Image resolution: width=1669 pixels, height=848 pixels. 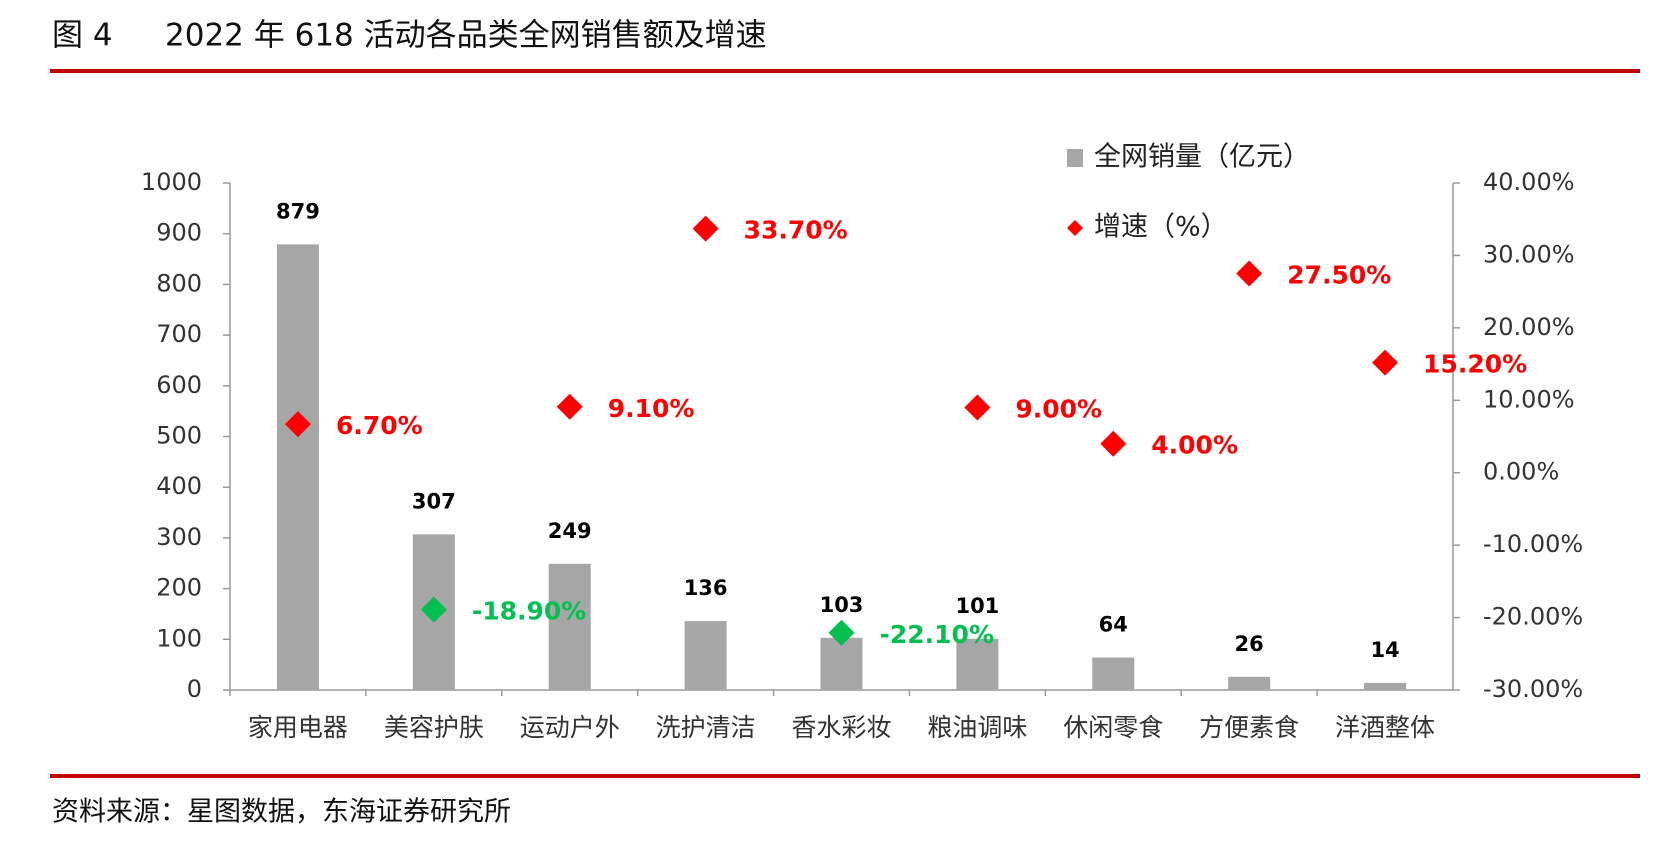 I want to click on y2-tick-label: -20.00%, so click(x=1533, y=617).